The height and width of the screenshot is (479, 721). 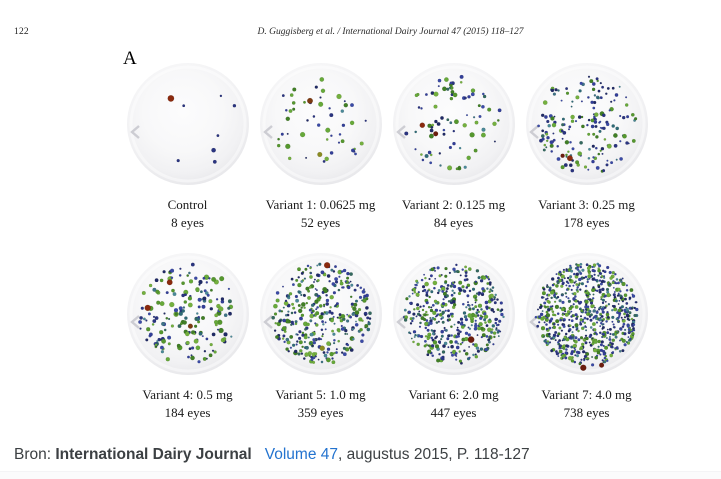 I want to click on wheel-eye-count: 738 eyes, so click(x=586, y=412).